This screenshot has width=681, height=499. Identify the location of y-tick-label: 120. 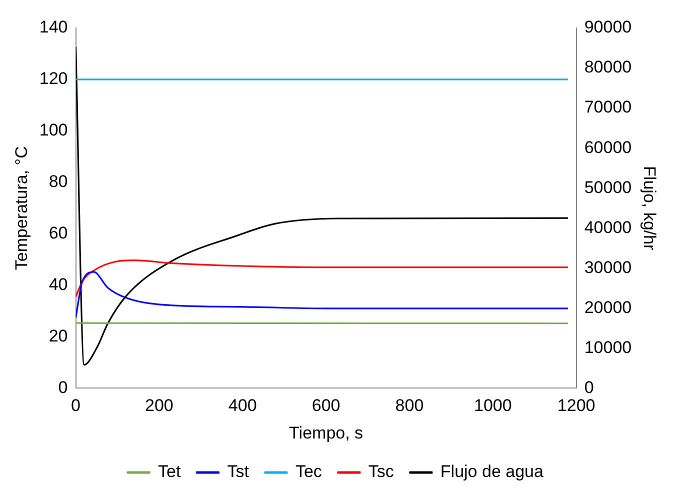
(53, 78).